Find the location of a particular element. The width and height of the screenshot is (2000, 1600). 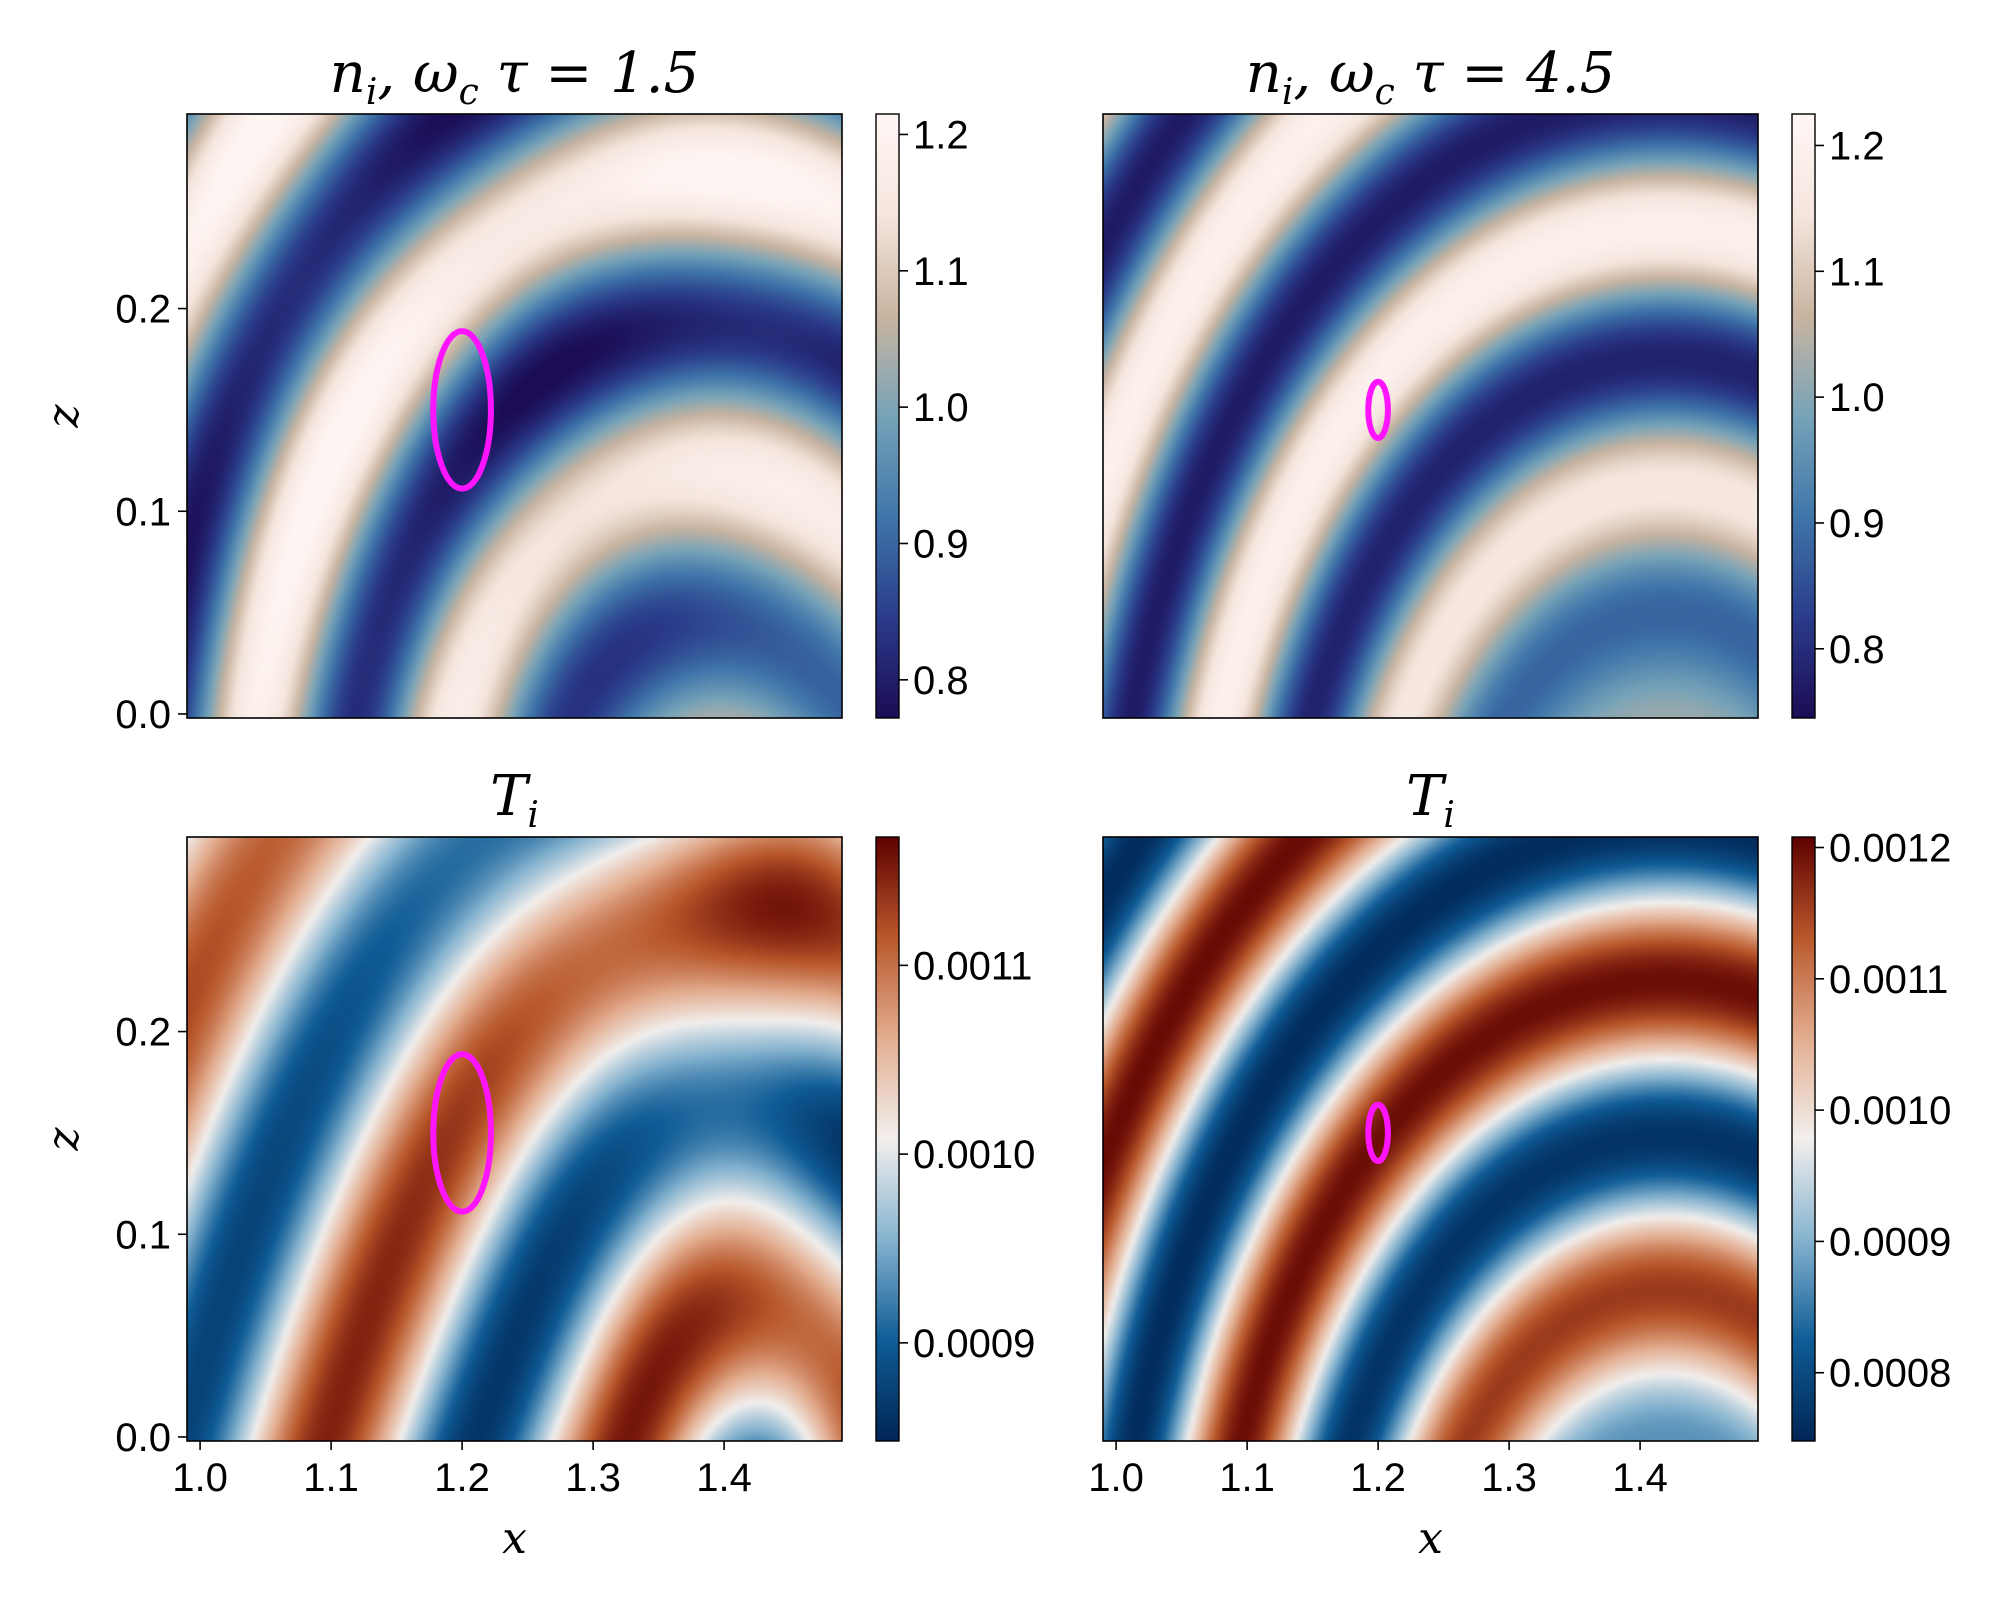

panel-title: ni, ωc τ = 1.5 is located at coordinates (514, 77).